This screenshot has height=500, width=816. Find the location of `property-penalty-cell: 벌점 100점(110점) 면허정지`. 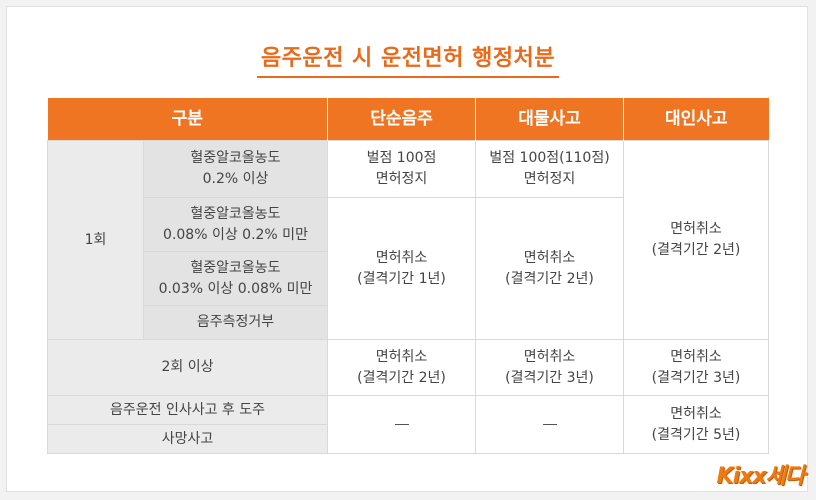

property-penalty-cell: 벌점 100점(110점) 면허정지 is located at coordinates (549, 169).